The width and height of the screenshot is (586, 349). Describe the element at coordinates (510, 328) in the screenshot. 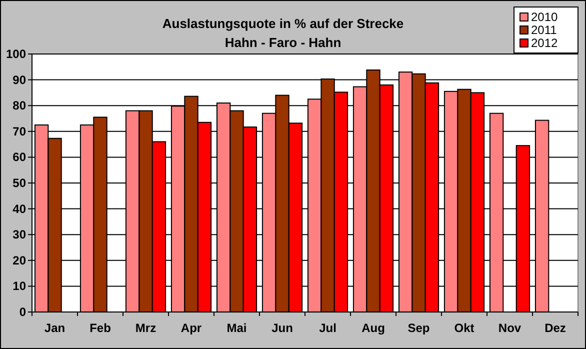

I see `x-tick-label: Nov` at that location.